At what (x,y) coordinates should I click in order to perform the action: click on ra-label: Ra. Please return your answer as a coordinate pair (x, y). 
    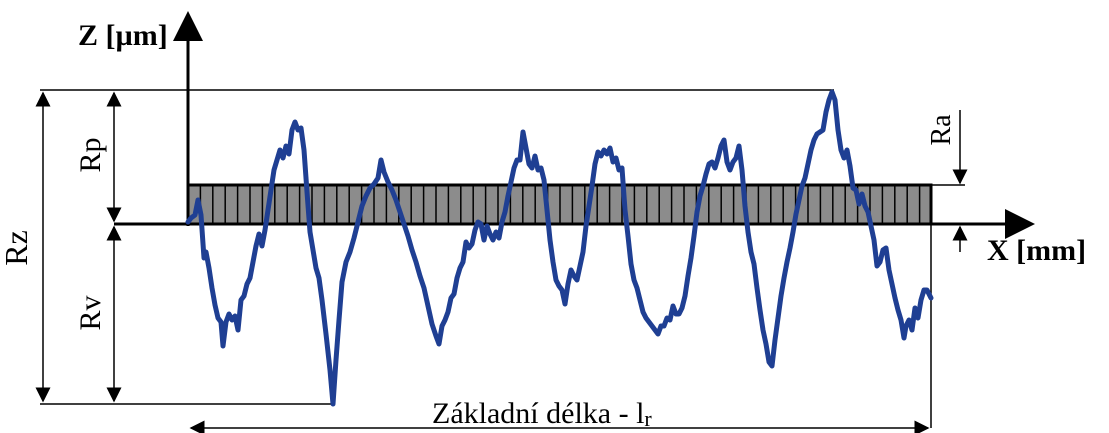
    Looking at the image, I should click on (941, 130).